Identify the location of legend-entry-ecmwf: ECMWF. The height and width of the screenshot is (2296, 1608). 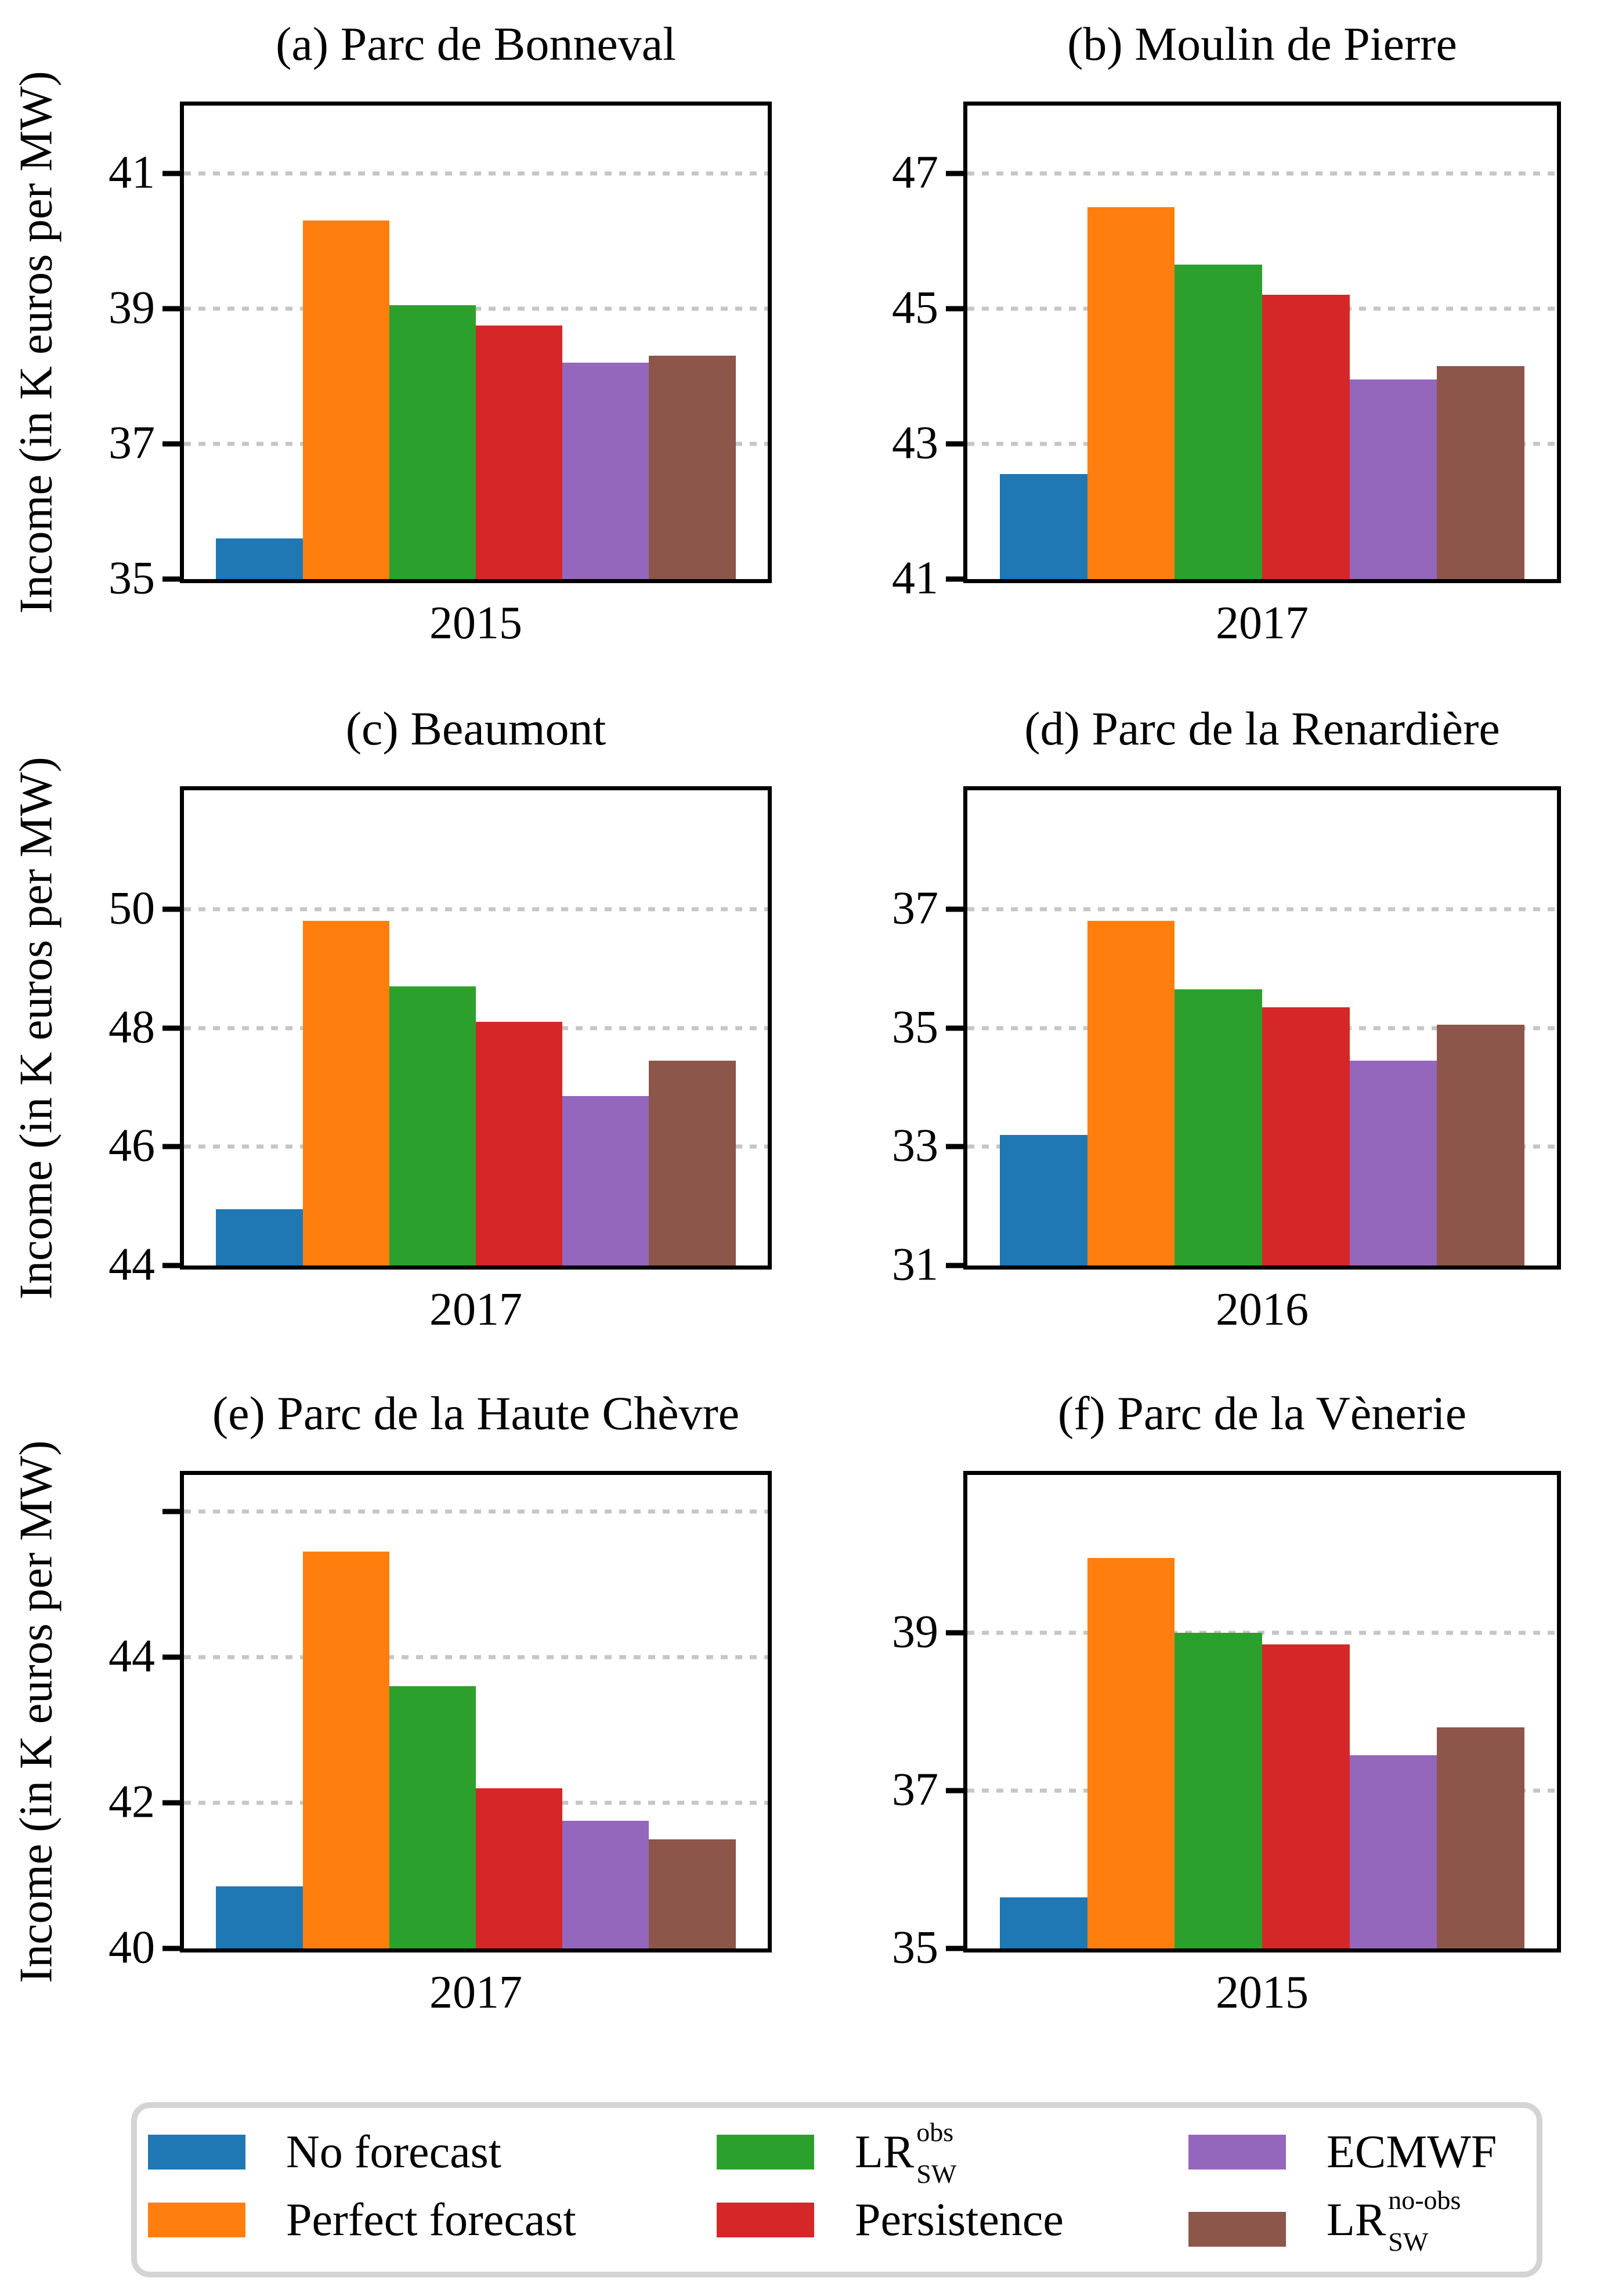
(1342, 2152).